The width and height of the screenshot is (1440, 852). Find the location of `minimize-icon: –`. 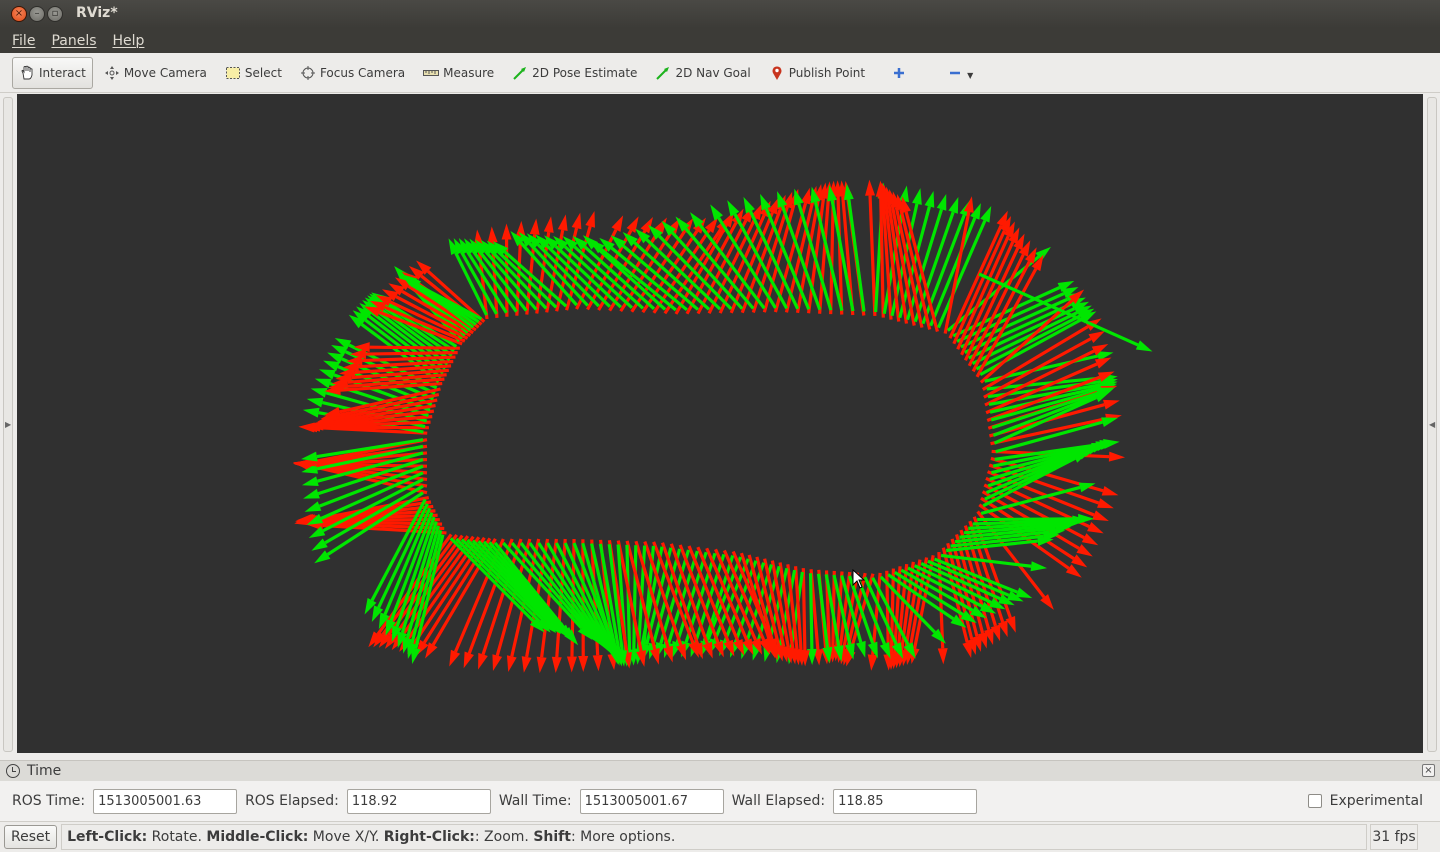

minimize-icon: – is located at coordinates (37, 13).